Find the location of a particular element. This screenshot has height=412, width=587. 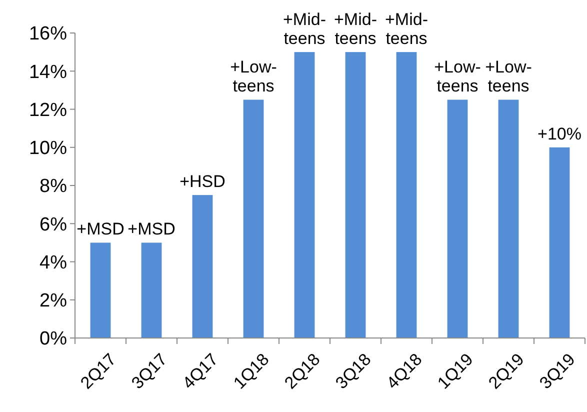

y-tick-label: 2% is located at coordinates (54, 301).